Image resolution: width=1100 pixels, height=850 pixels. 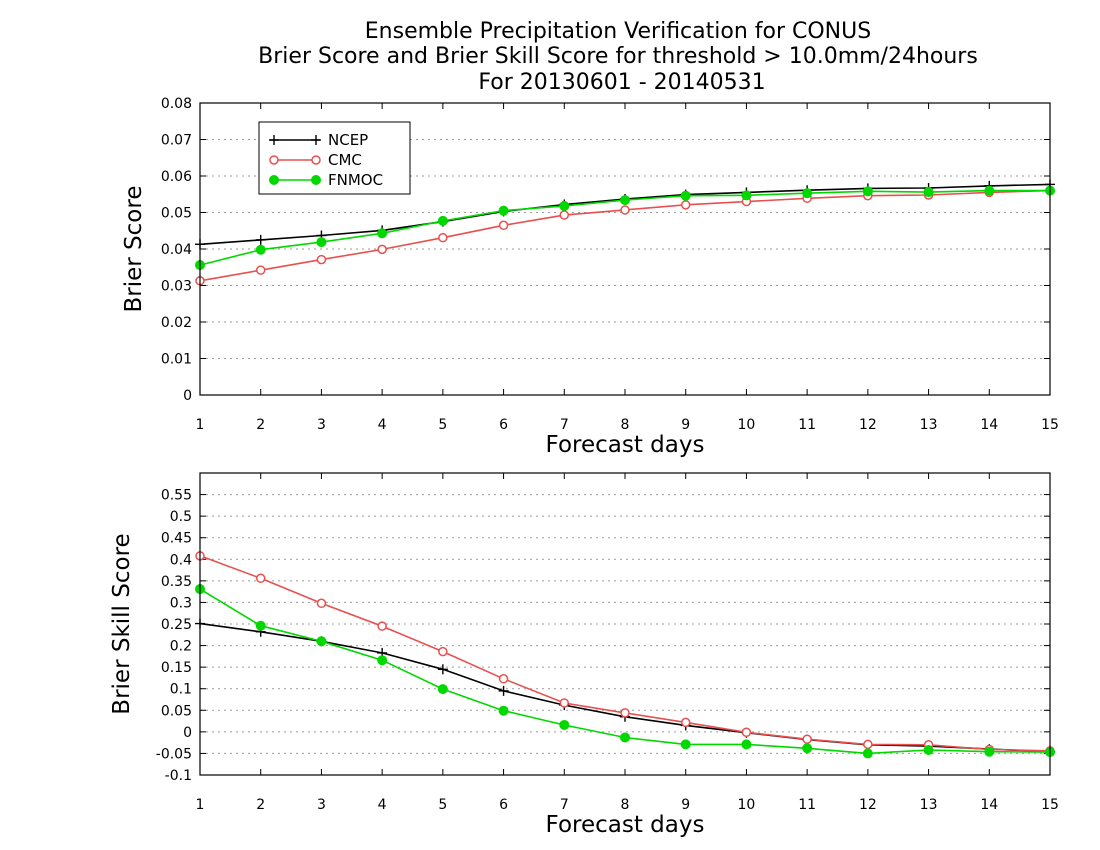 What do you see at coordinates (174, 754) in the screenshot?
I see `brier-skill-score-y-tick-label: -0.05` at bounding box center [174, 754].